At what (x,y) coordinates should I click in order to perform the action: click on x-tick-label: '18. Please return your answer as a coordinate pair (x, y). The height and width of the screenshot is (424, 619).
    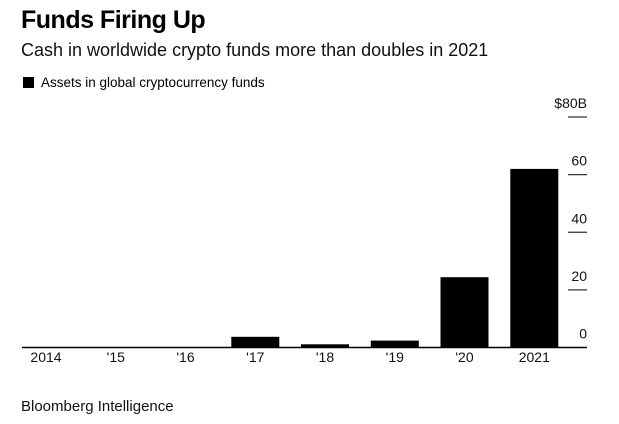
    Looking at the image, I should click on (325, 357).